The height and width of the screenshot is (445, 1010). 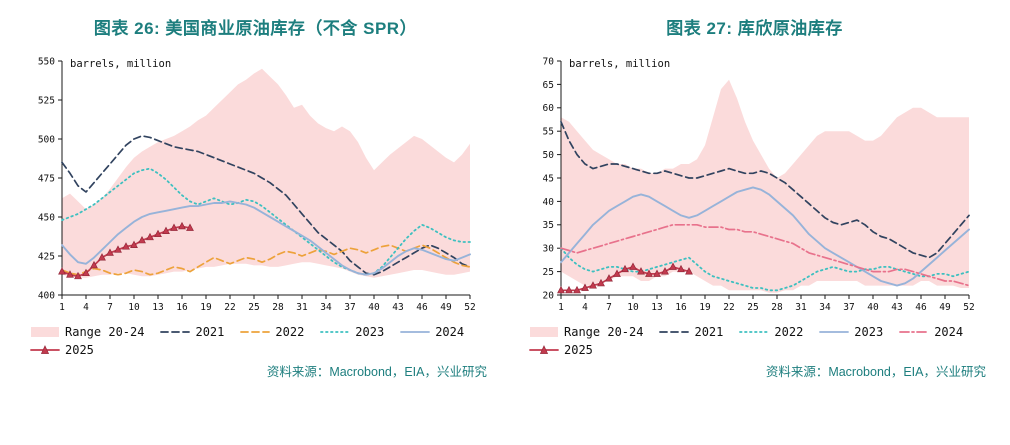 I want to click on x-tick-label: 25, so click(x=253, y=307).